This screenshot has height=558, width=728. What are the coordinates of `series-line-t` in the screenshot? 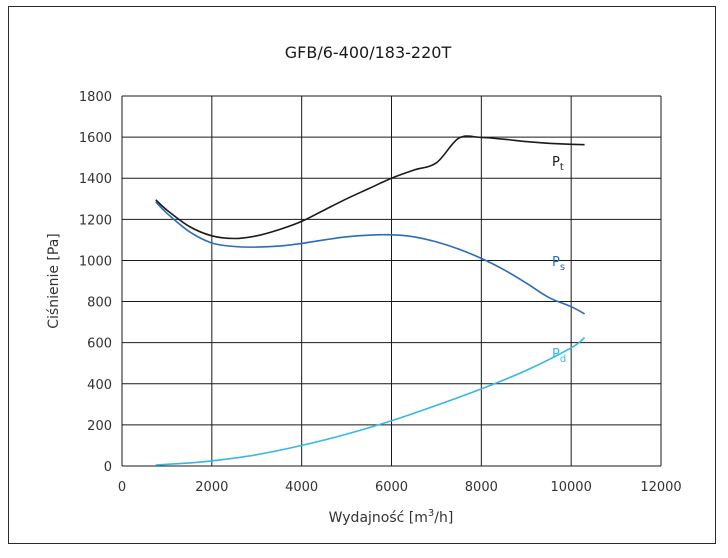 It's located at (370, 187).